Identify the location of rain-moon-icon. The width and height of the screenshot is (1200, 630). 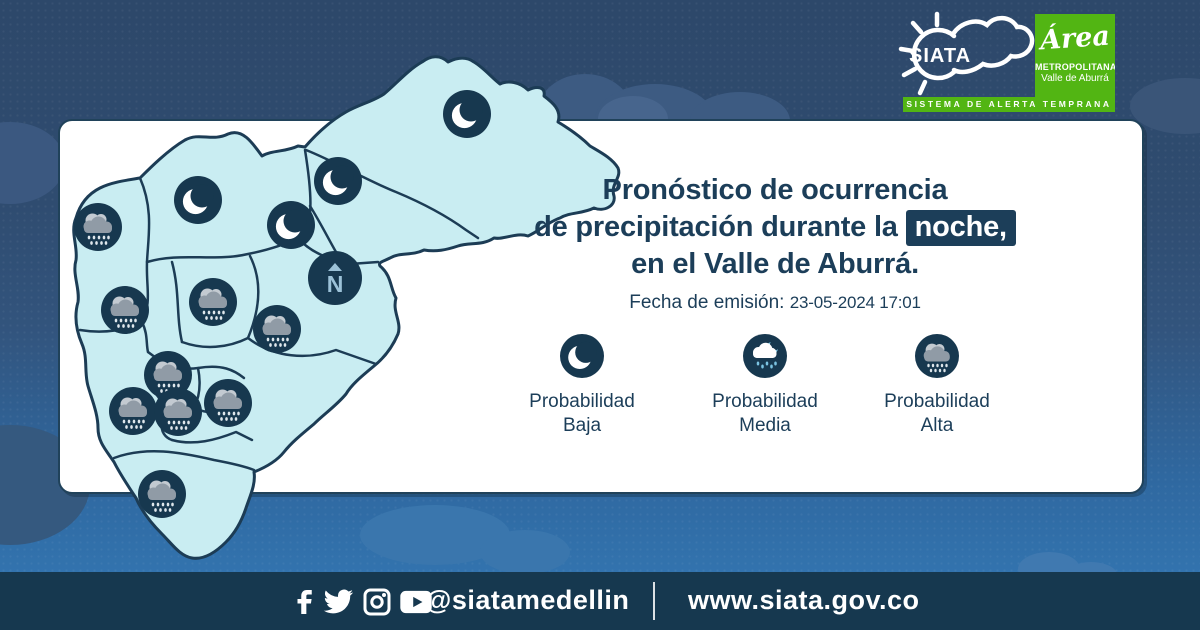
(765, 356).